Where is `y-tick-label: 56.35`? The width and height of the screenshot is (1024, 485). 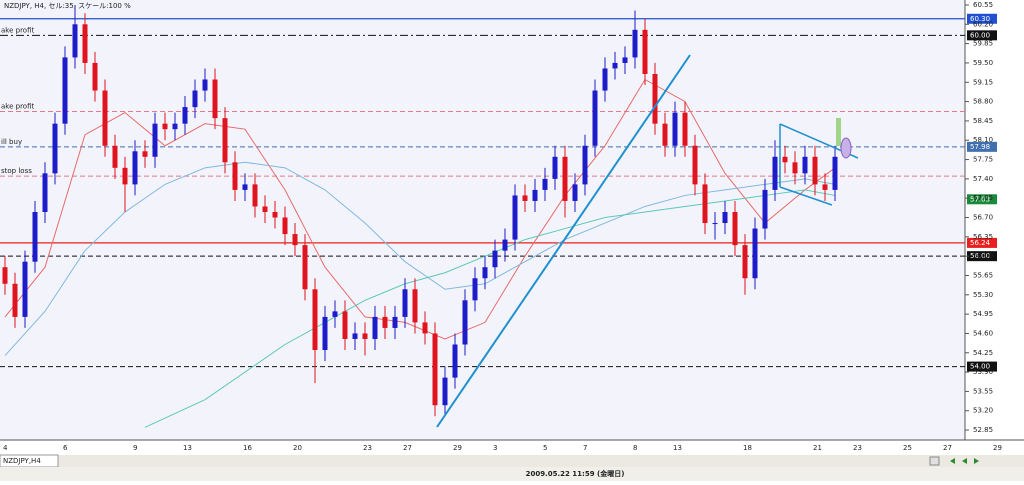
y-tick-label: 56.35 is located at coordinates (983, 237).